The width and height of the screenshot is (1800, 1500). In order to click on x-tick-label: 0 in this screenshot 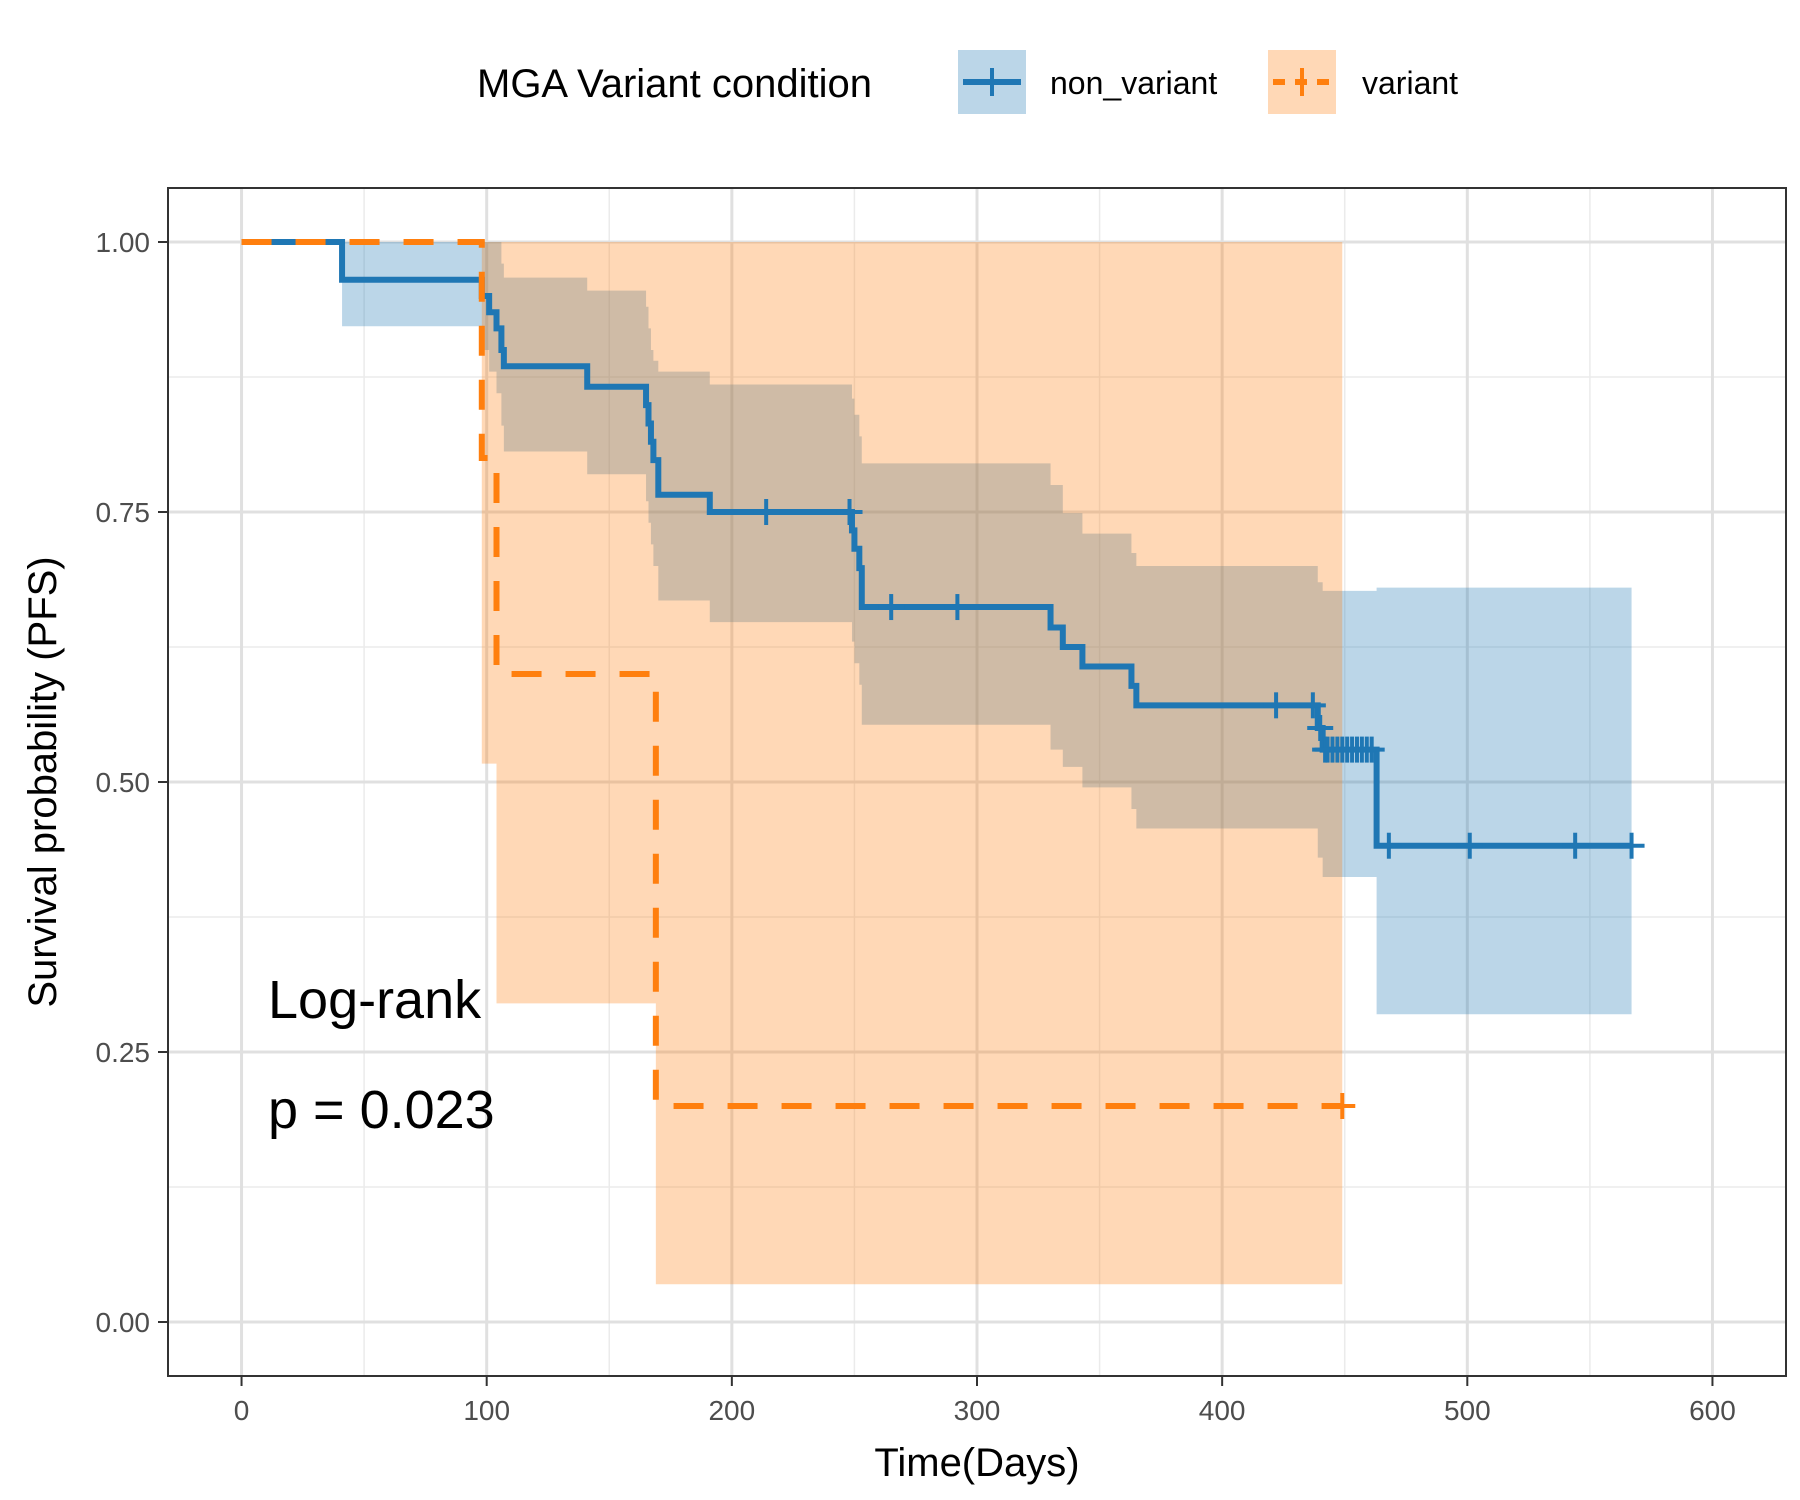, I will do `click(242, 1410)`.